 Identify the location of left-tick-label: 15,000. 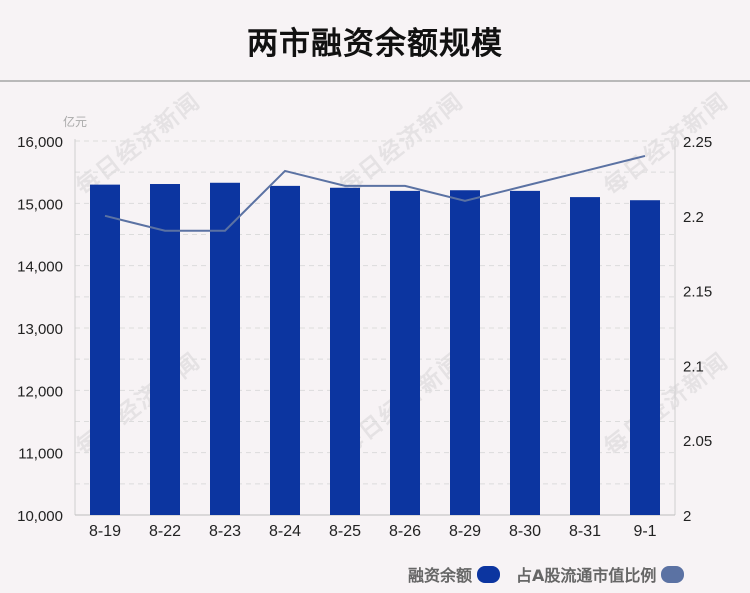
(40, 204).